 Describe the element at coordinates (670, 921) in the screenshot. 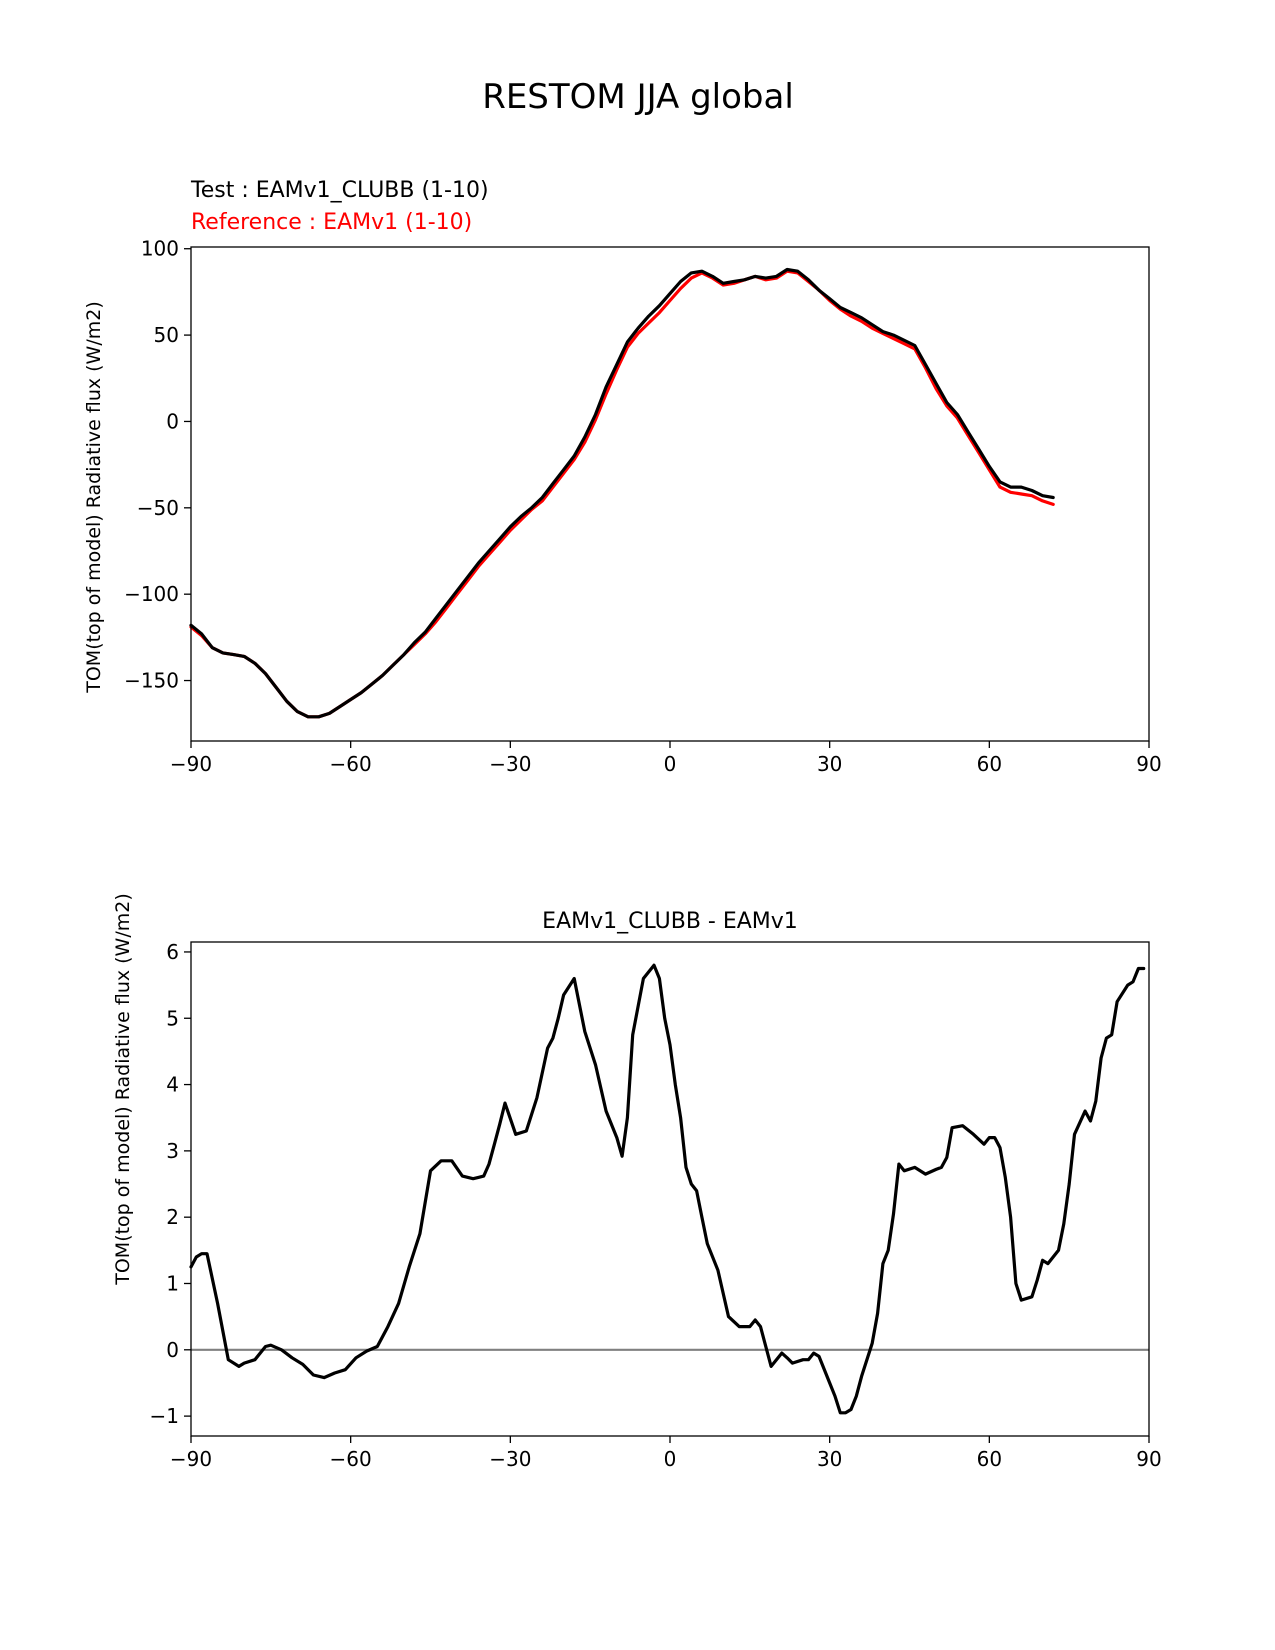

I see `bottom-chart-title: EAMv1_CLUBB - EAMv1` at that location.